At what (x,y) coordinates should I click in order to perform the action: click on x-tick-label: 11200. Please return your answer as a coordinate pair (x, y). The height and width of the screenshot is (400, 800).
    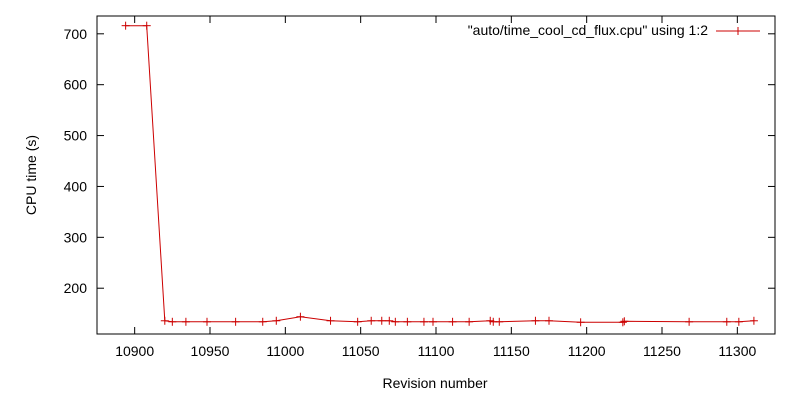
    Looking at the image, I should click on (587, 351).